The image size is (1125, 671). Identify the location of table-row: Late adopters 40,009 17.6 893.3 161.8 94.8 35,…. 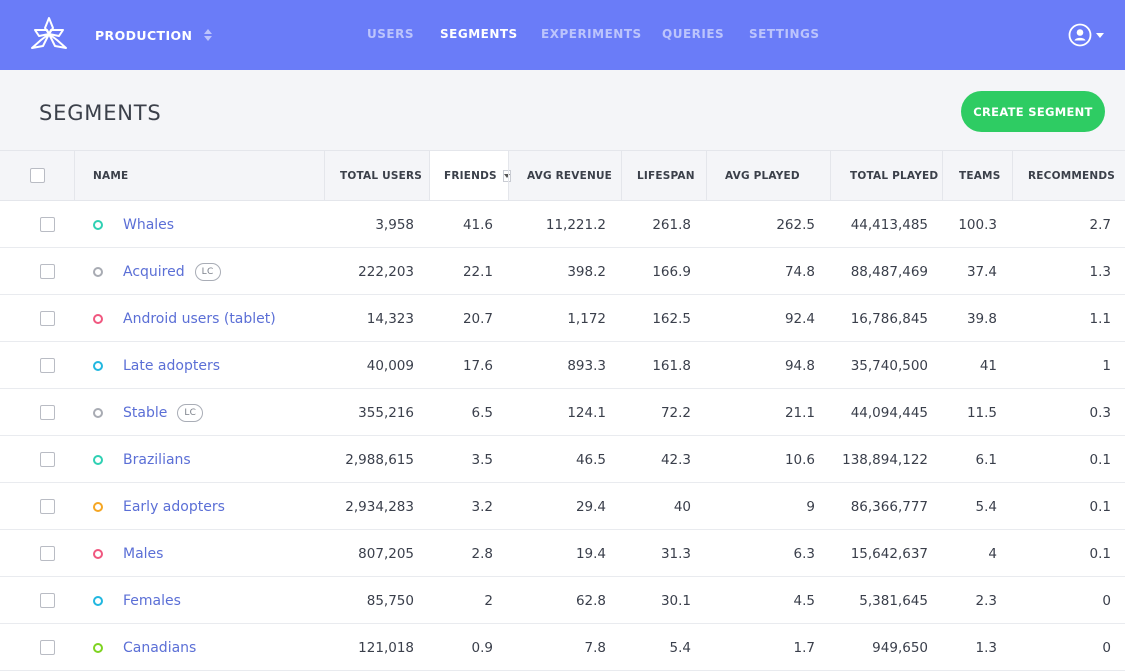
(562, 365).